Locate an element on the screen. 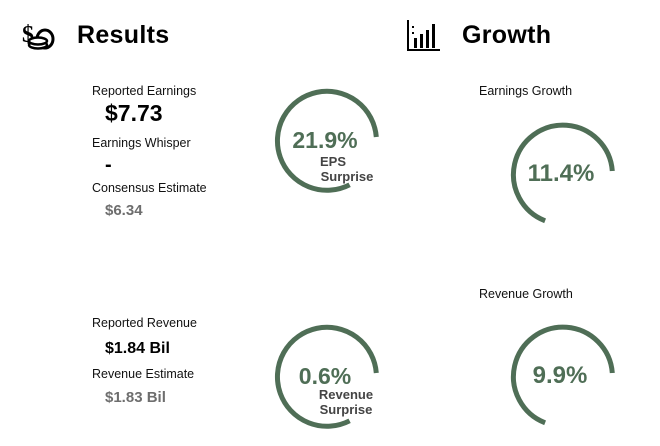  revenue-surprise-label-1: Revenue is located at coordinates (346, 394).